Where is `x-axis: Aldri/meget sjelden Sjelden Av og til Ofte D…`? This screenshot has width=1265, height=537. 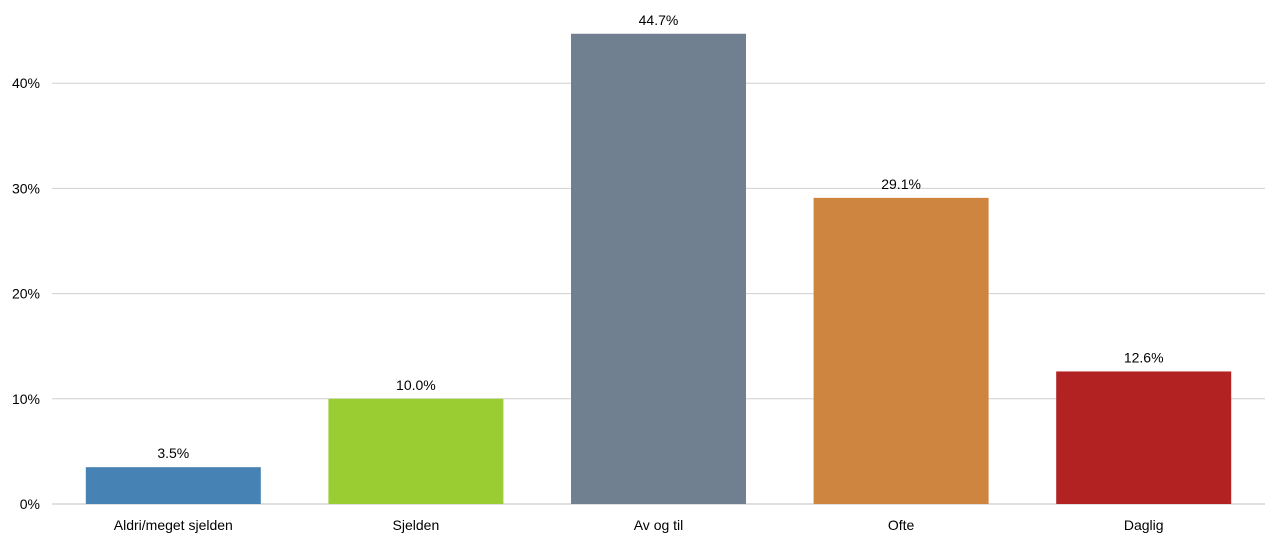
x-axis: Aldri/meget sjelden Sjelden Av og til Ofte D… is located at coordinates (639, 525).